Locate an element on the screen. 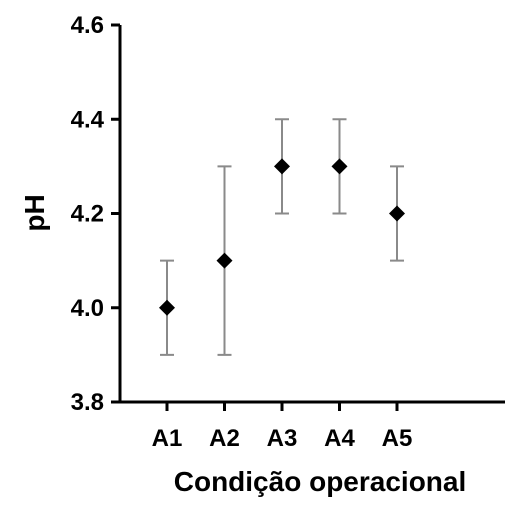  y-tick-label: 3.8 is located at coordinates (87, 402).